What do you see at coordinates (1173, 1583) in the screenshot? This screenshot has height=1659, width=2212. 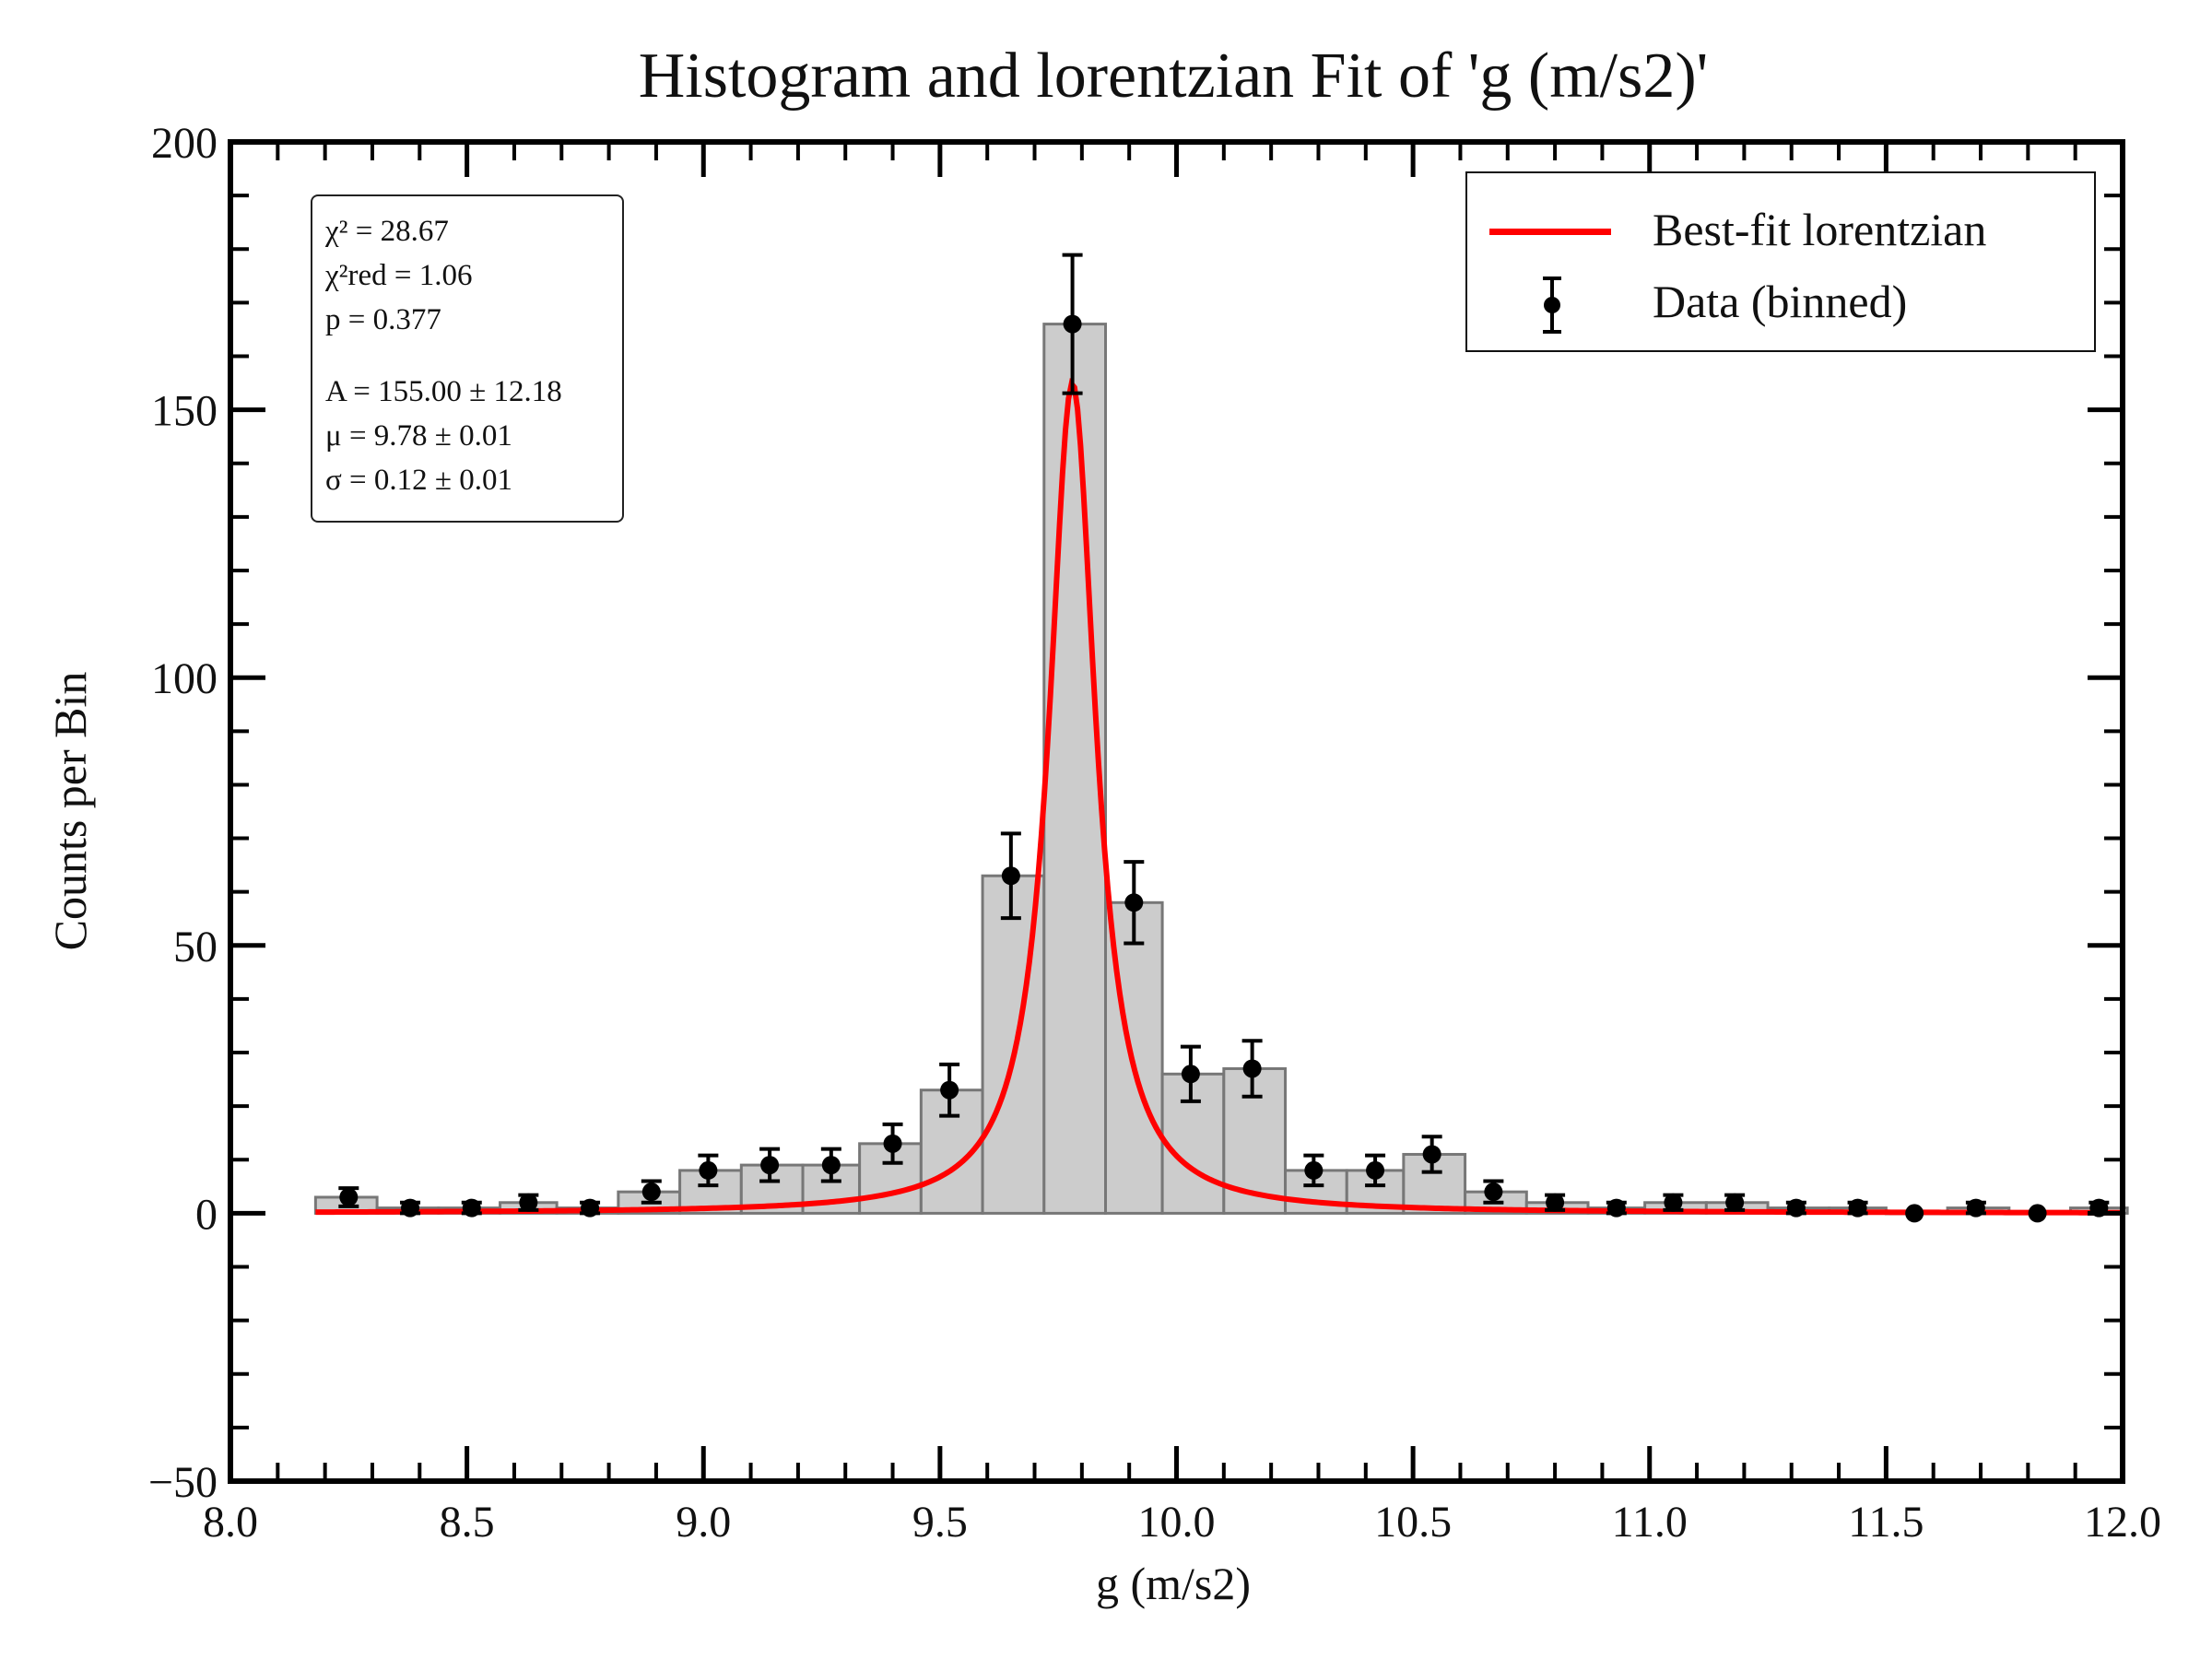 I see `x-axis-label: g (m/s2)` at bounding box center [1173, 1583].